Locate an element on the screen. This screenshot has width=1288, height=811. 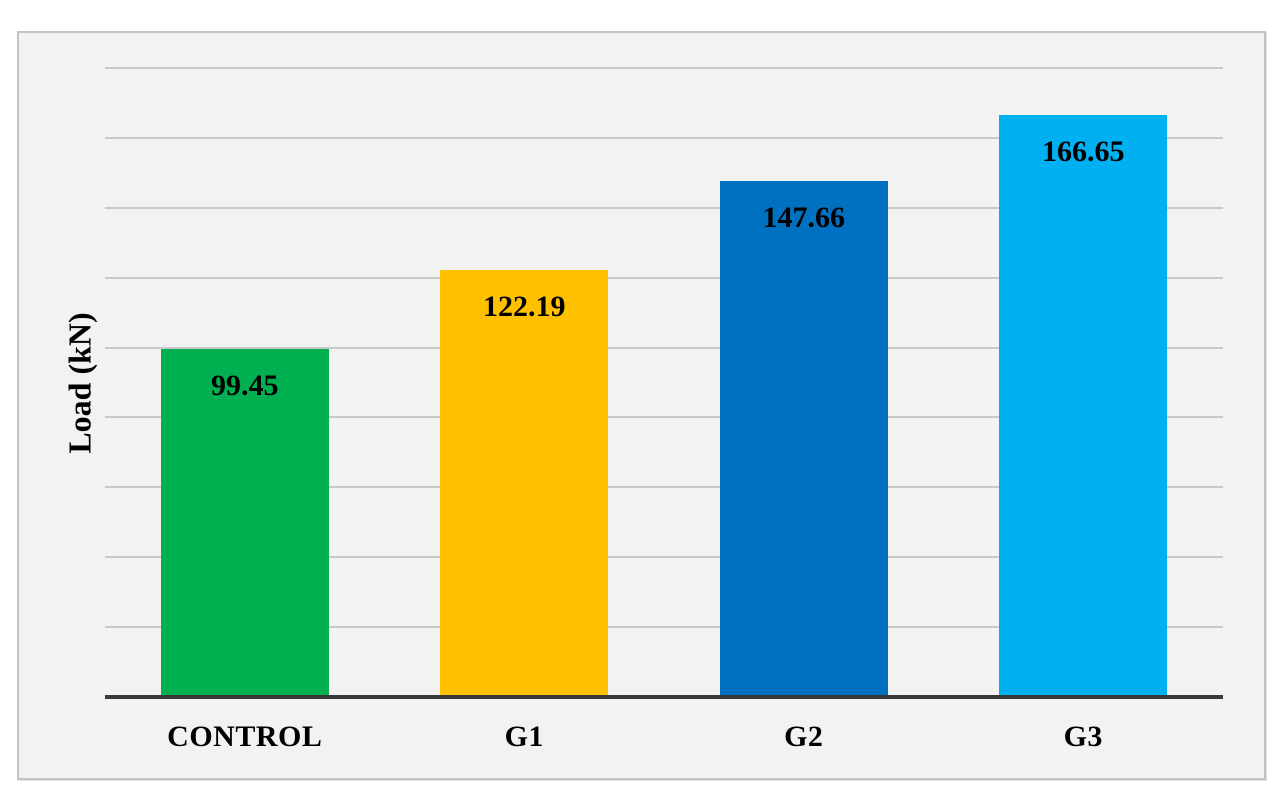
bar-g1: 122.19 is located at coordinates (524, 483).